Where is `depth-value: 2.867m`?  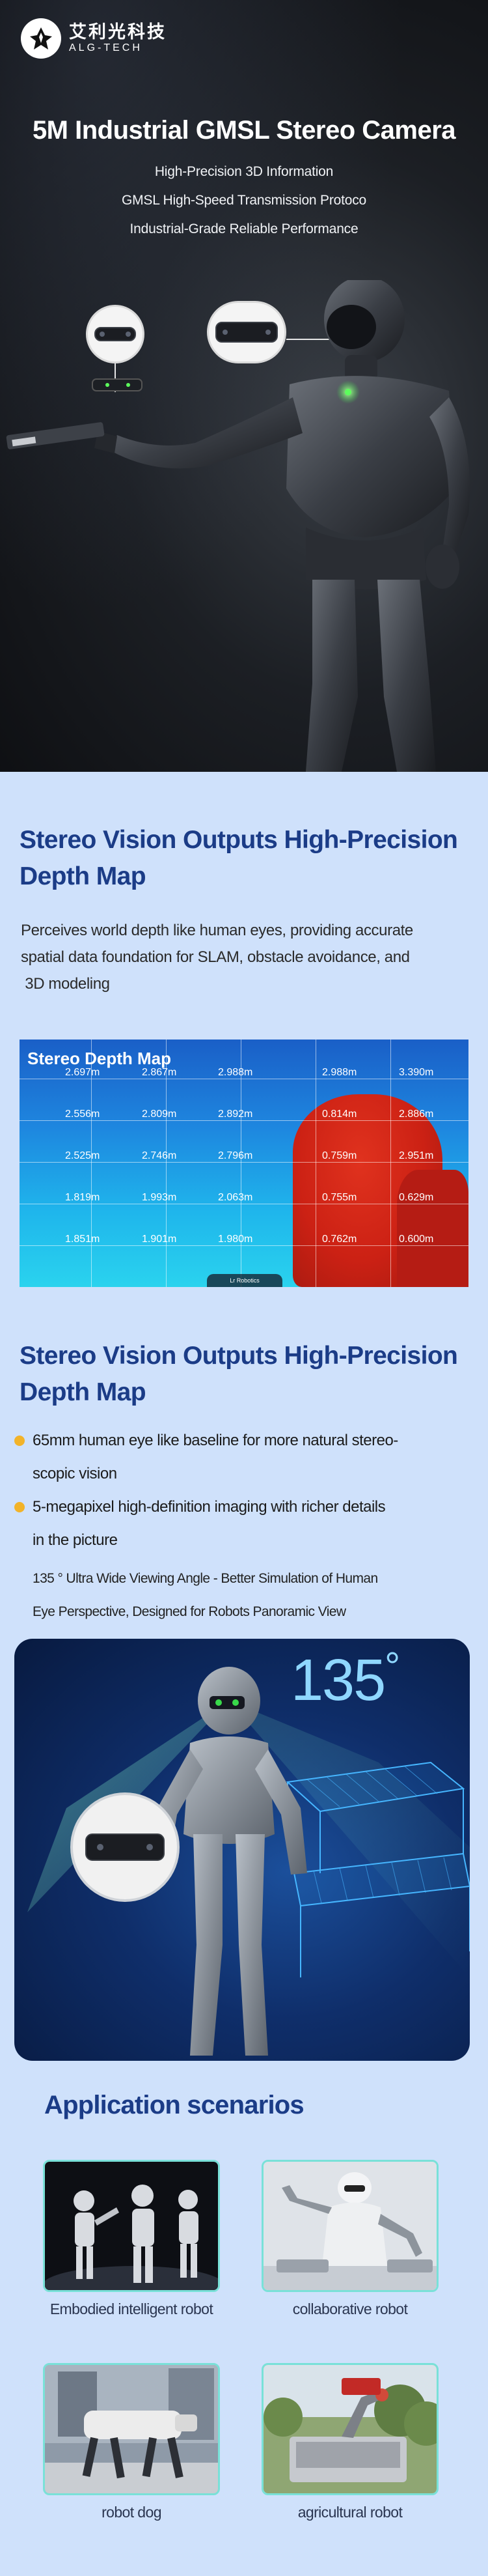
depth-value: 2.867m is located at coordinates (159, 1072).